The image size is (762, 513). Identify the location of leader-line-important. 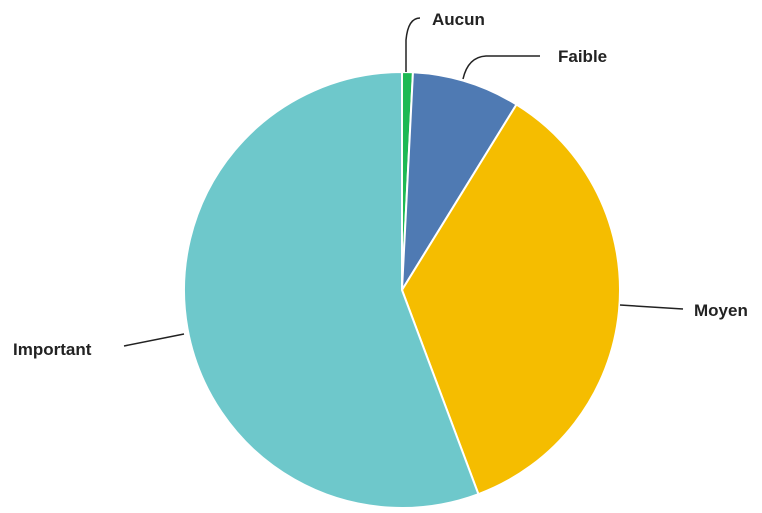
(154, 340).